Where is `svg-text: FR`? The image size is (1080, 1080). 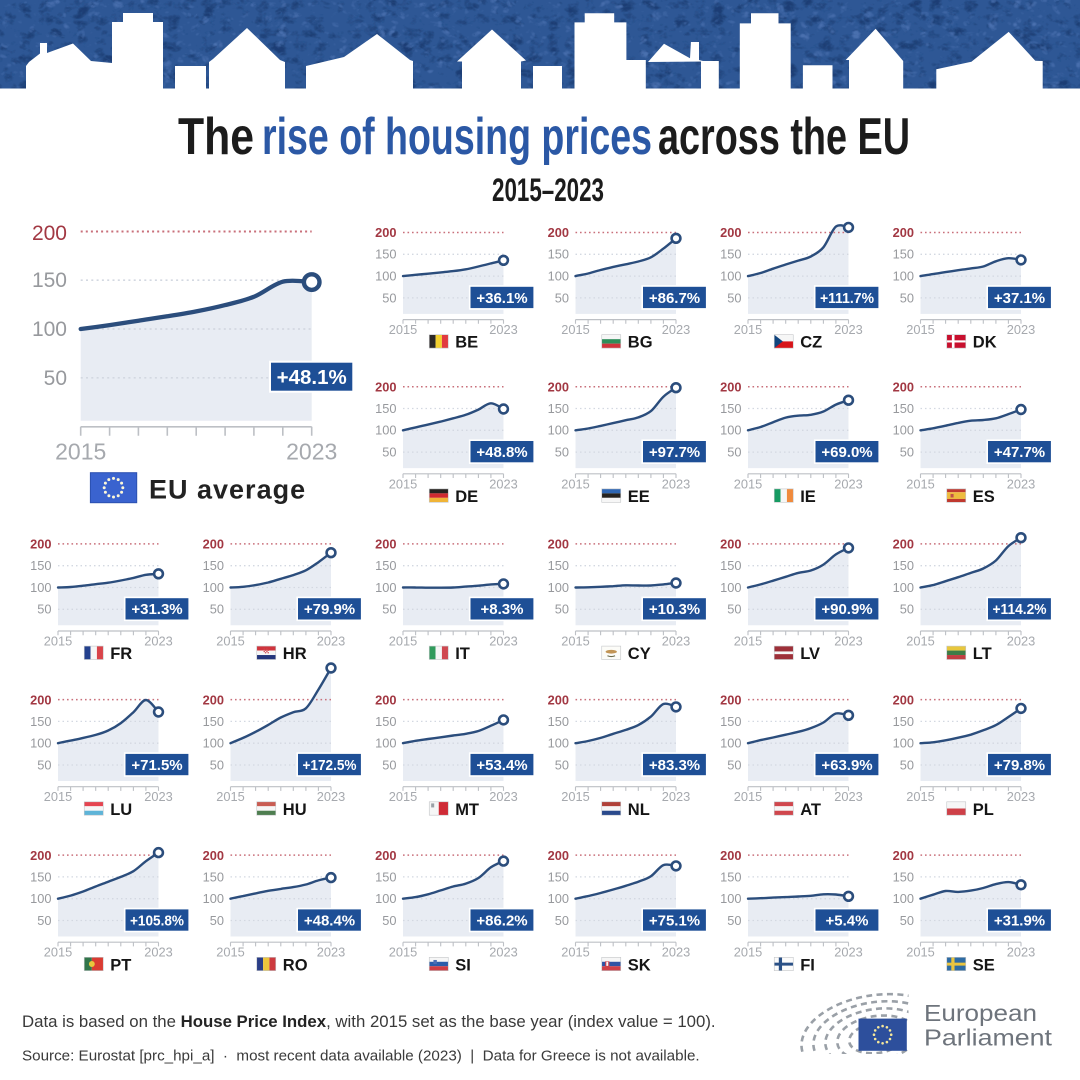 svg-text: FR is located at coordinates (121, 654).